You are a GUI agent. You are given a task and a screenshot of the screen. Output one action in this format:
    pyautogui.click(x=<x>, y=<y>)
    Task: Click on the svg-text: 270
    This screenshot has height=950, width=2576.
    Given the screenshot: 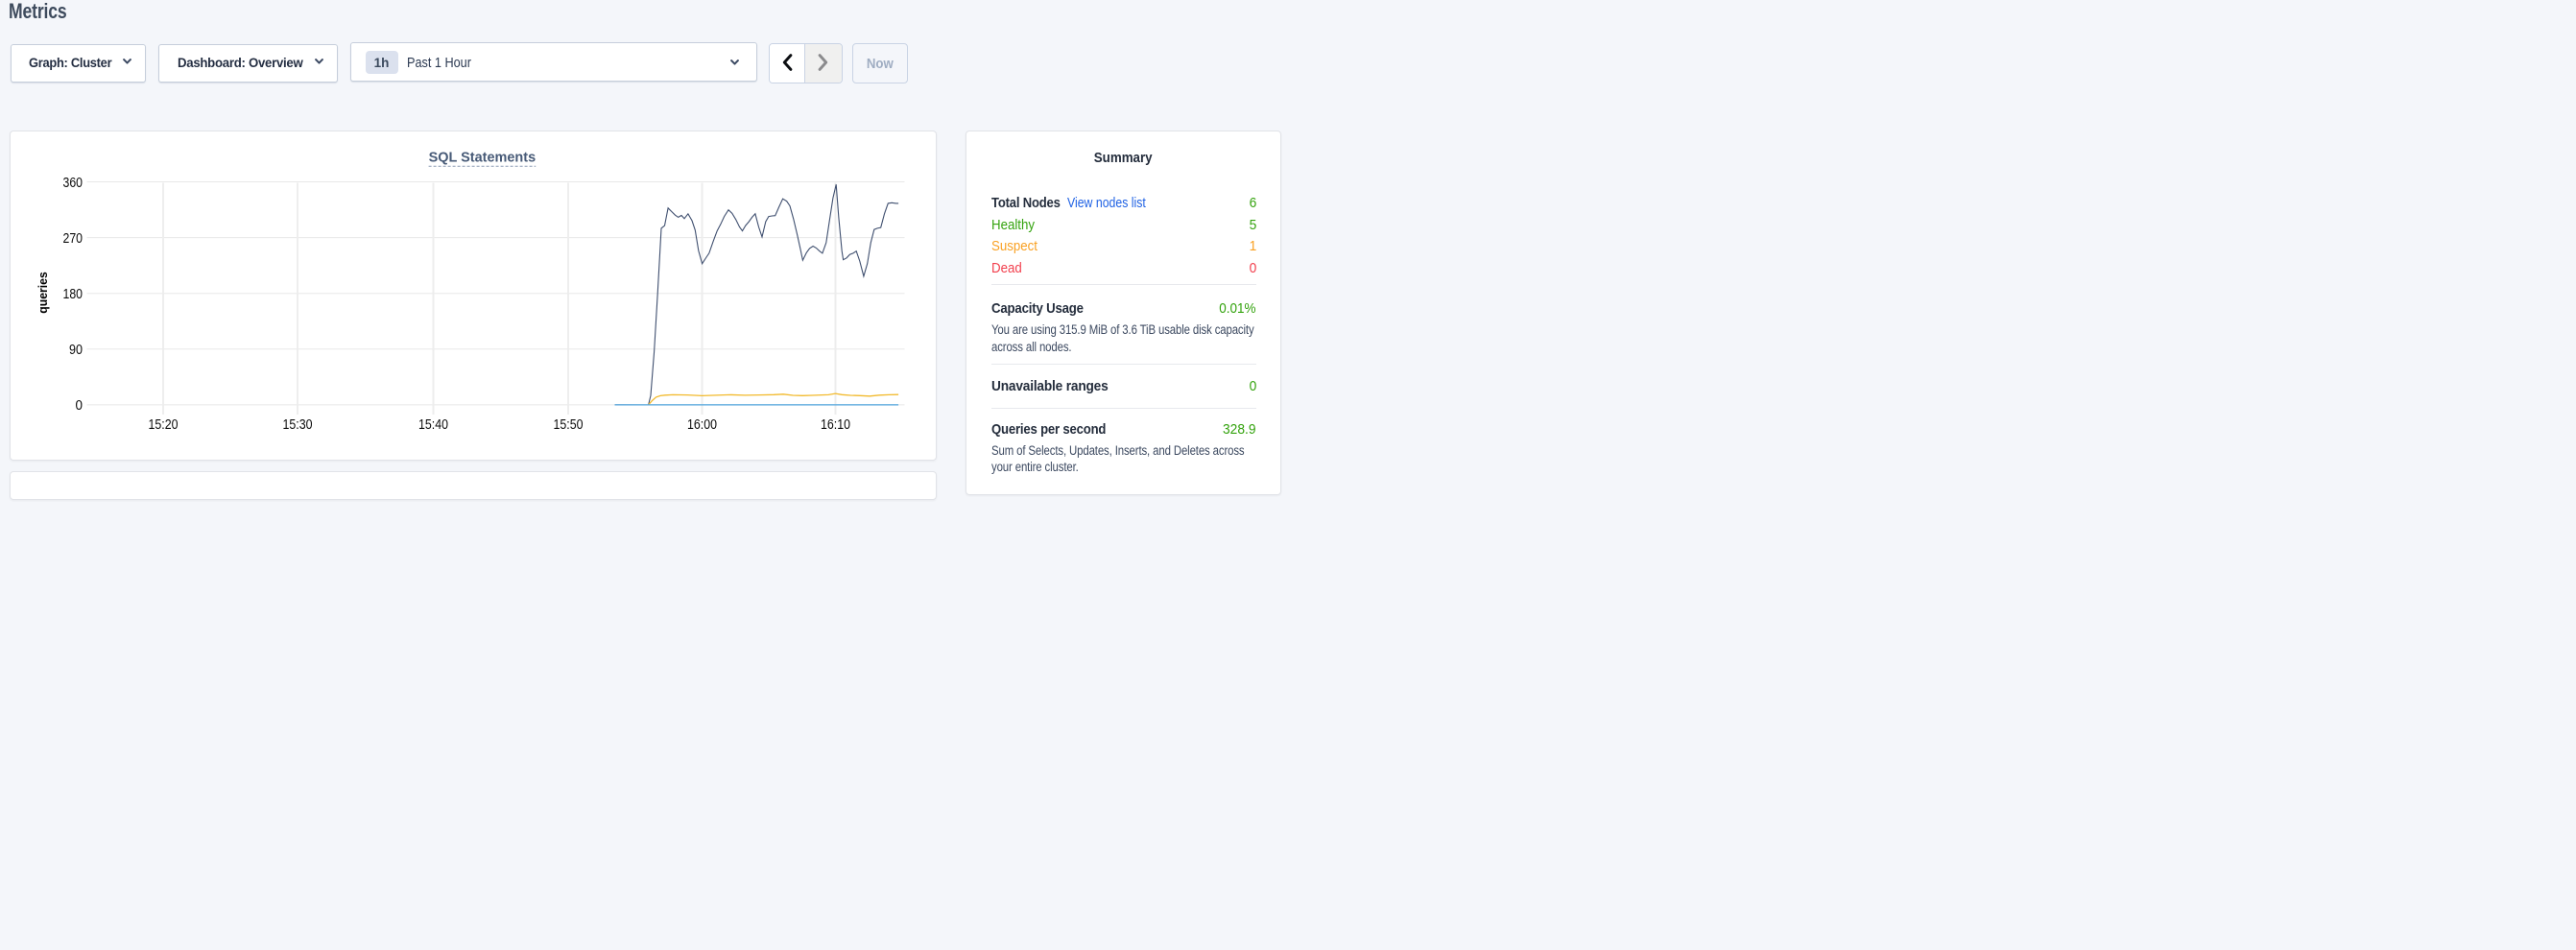 What is the action you would take?
    pyautogui.click(x=72, y=239)
    